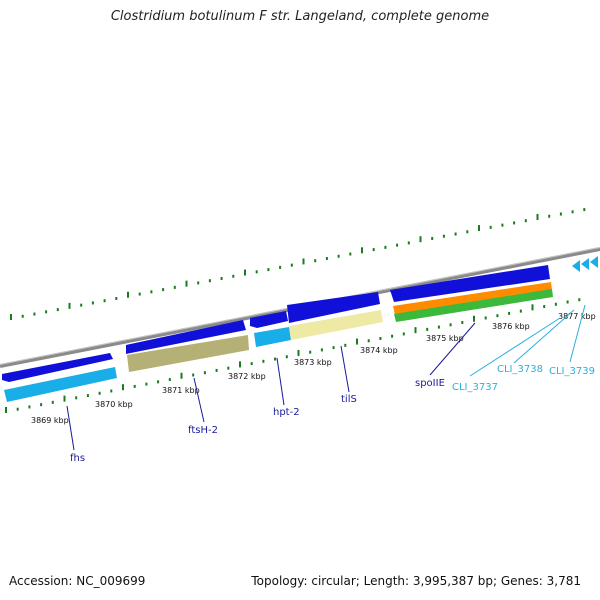 The width and height of the screenshot is (600, 600). I want to click on kbp-label: 3870 kbp, so click(114, 404).